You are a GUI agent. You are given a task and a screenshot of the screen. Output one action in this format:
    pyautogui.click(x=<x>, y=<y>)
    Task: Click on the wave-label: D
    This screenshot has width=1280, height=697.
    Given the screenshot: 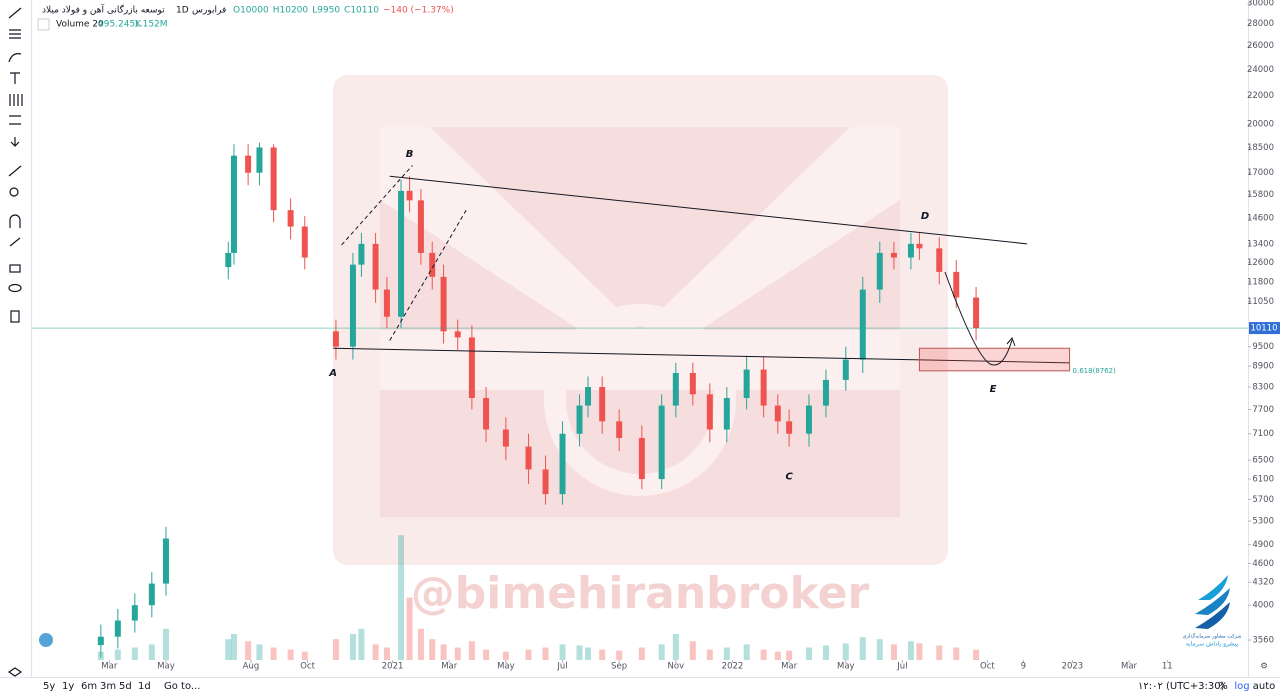 What is the action you would take?
    pyautogui.click(x=925, y=216)
    